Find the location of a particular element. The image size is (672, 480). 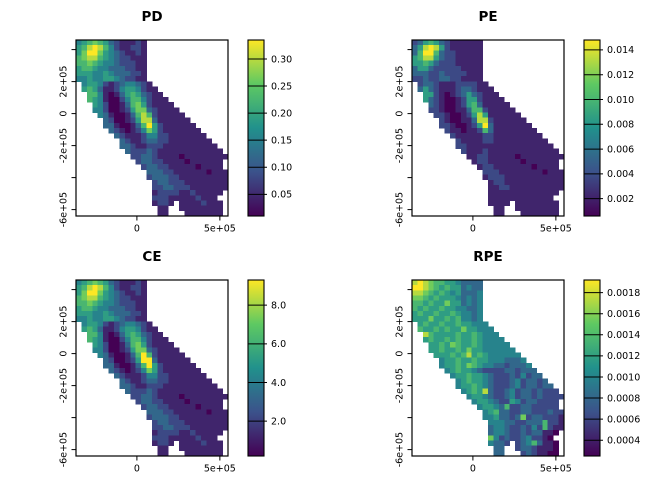

svg-text: 0.0016 is located at coordinates (623, 314).